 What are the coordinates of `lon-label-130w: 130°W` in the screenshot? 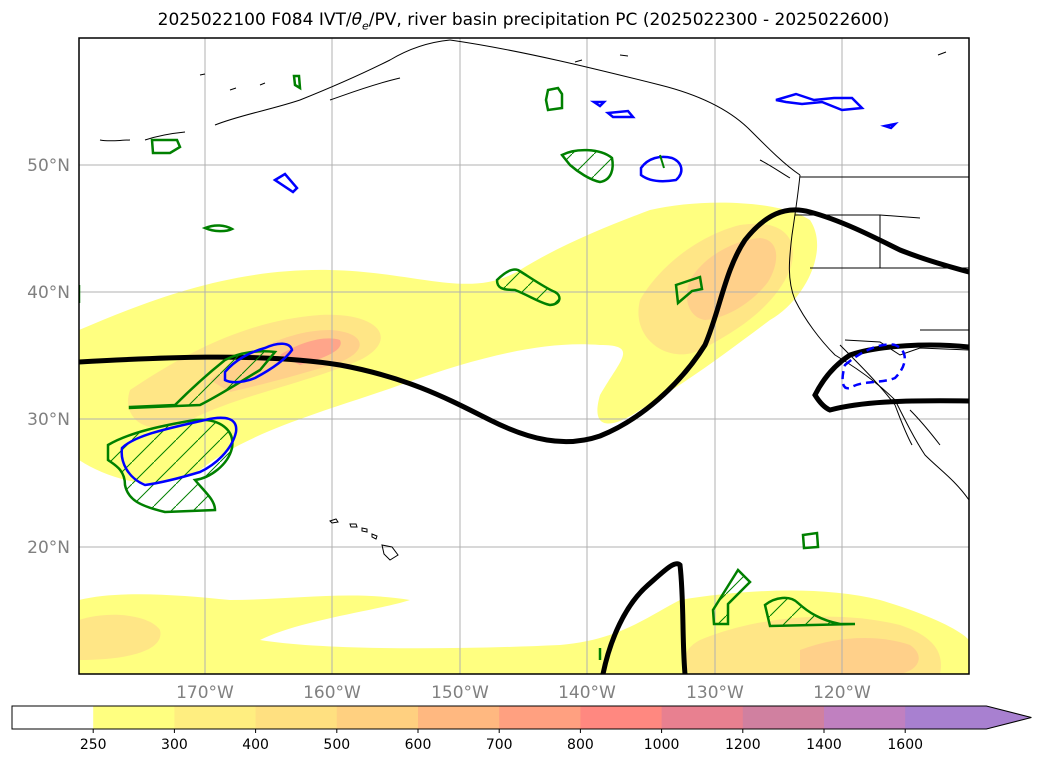 It's located at (715, 693).